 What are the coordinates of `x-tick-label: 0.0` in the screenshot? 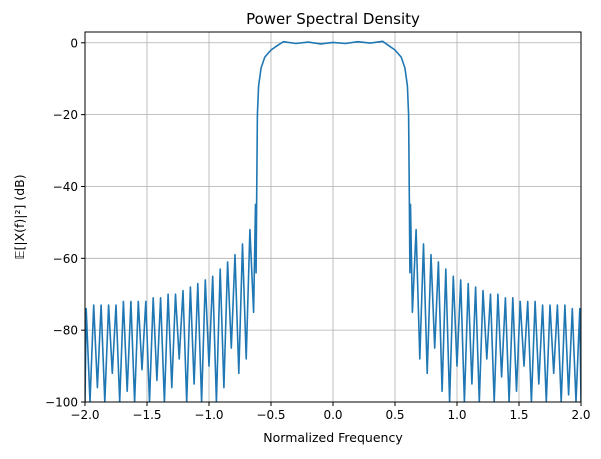 It's located at (332, 415).